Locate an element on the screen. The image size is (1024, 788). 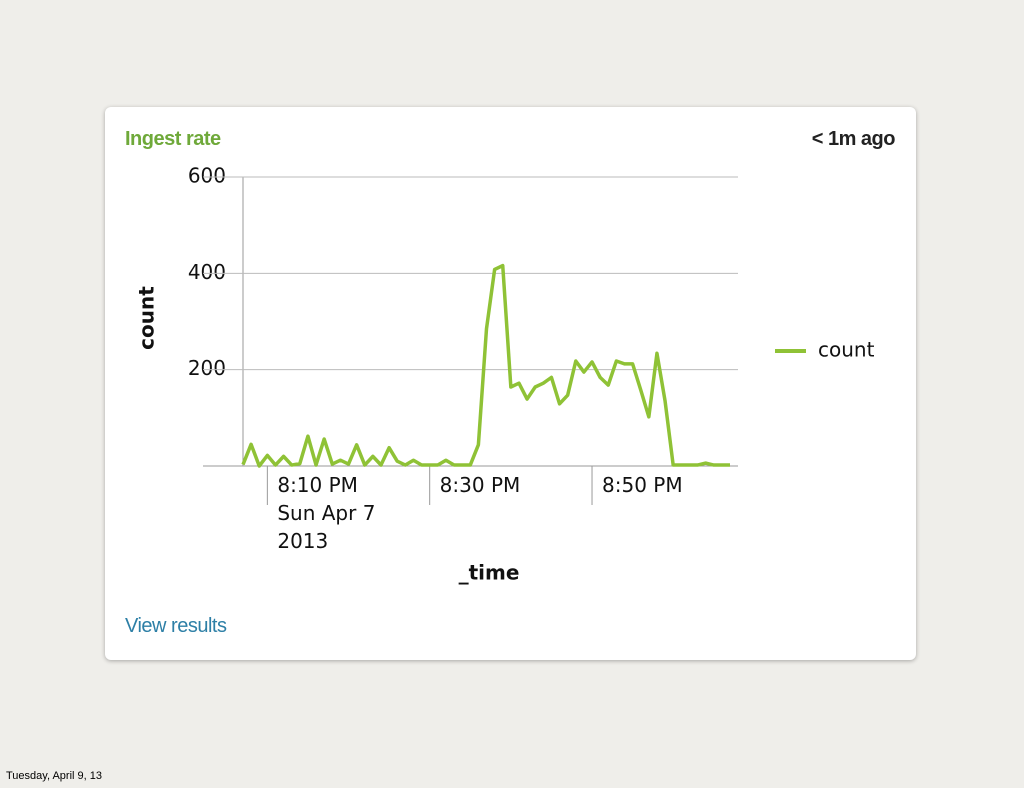
legend-label: count is located at coordinates (846, 350).